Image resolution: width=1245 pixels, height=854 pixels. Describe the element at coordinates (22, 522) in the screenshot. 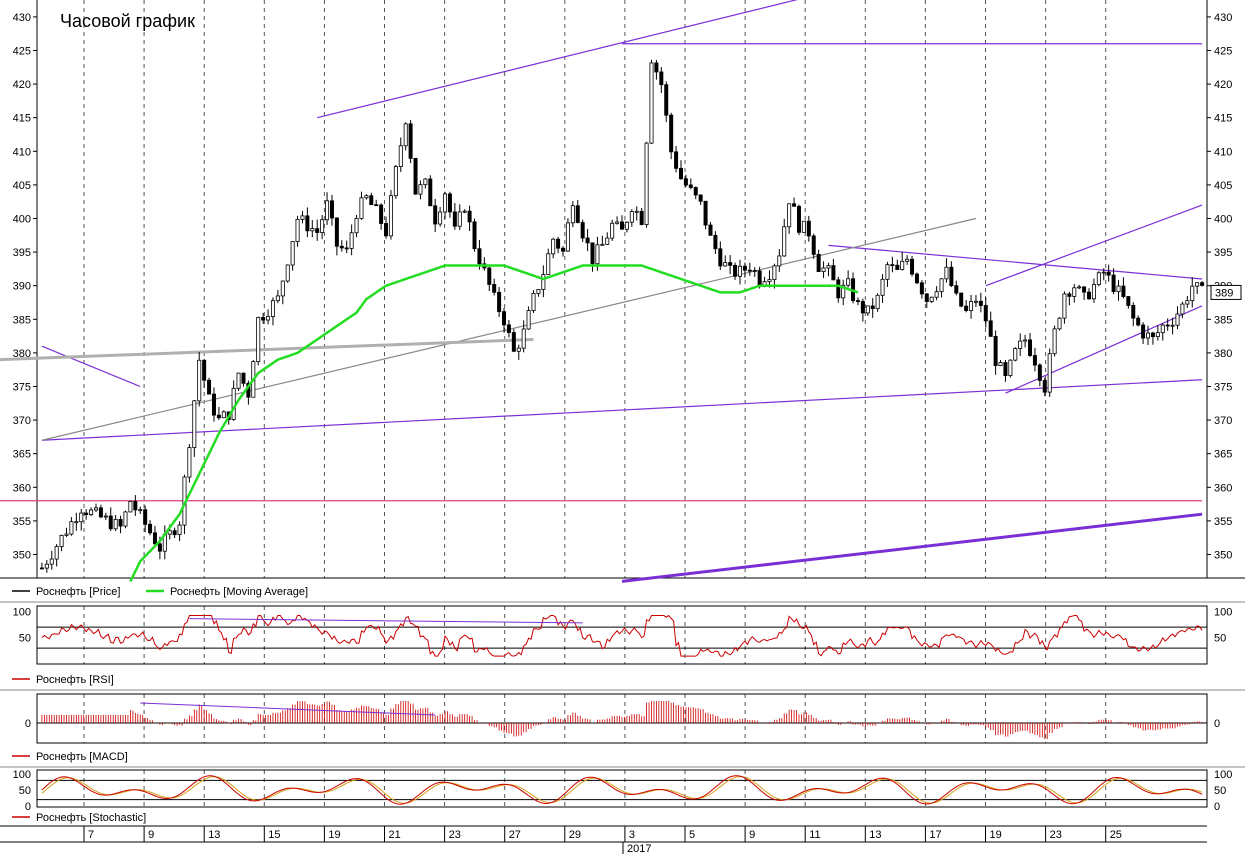

I see `y-tick-label-left: 355` at that location.